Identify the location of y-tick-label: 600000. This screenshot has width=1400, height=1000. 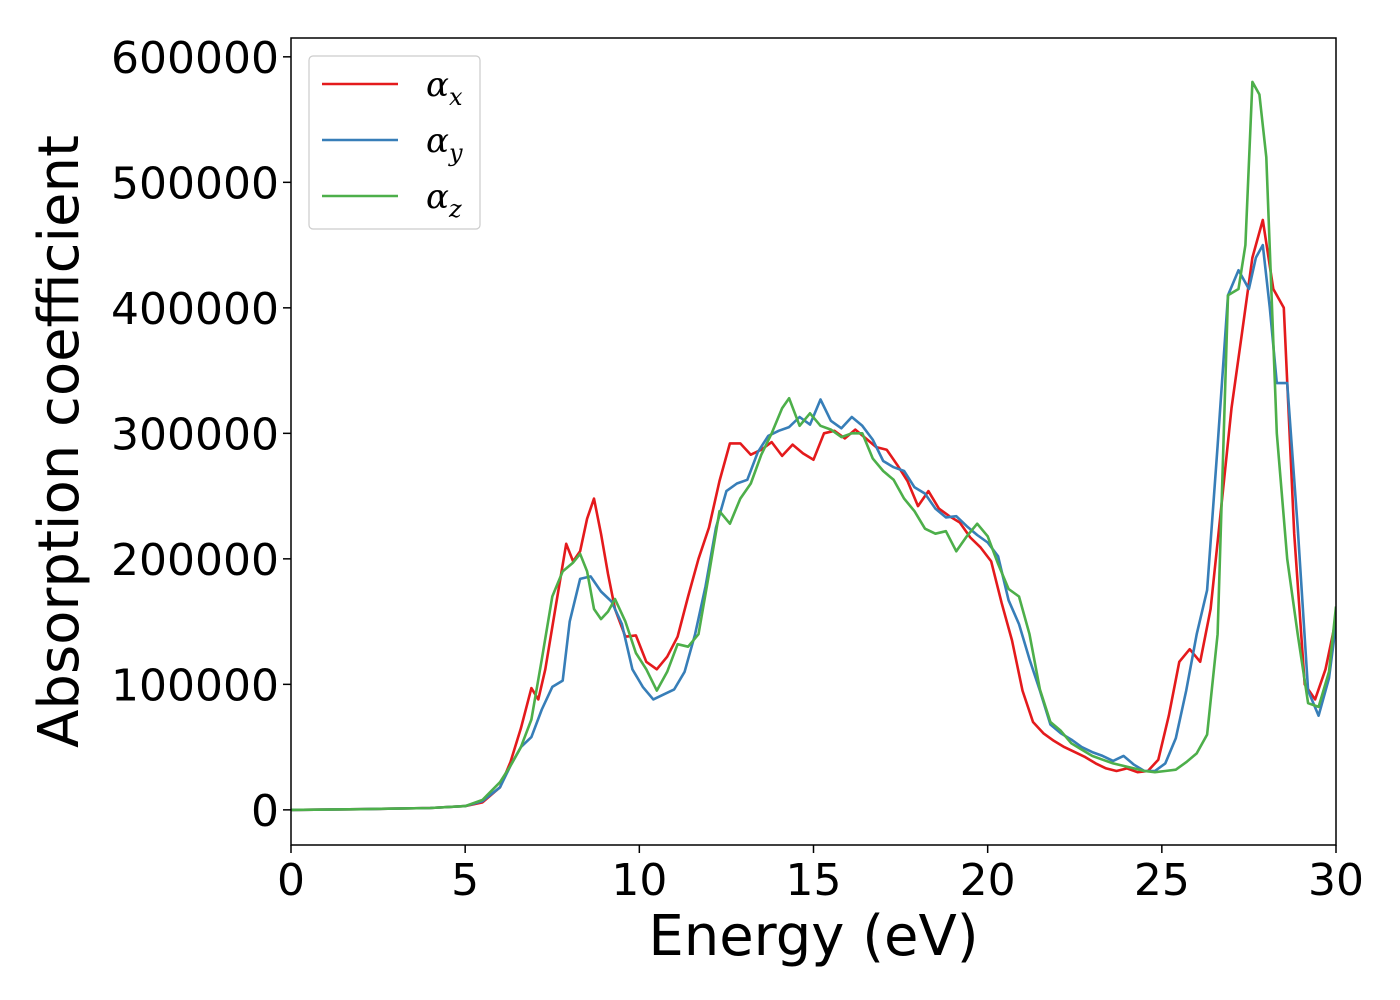
(195, 58).